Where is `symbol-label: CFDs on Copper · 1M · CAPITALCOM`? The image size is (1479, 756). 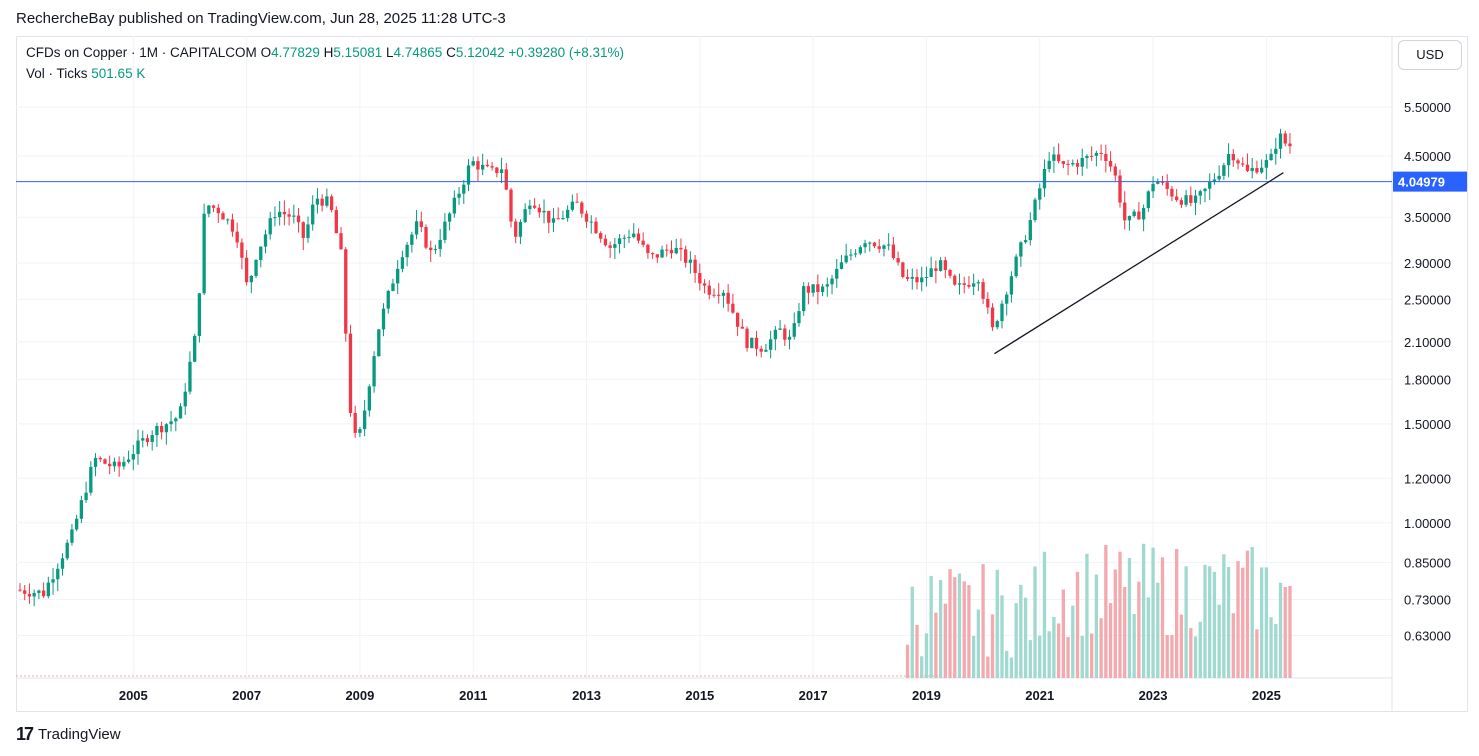
symbol-label: CFDs on Copper · 1M · CAPITALCOM is located at coordinates (141, 52).